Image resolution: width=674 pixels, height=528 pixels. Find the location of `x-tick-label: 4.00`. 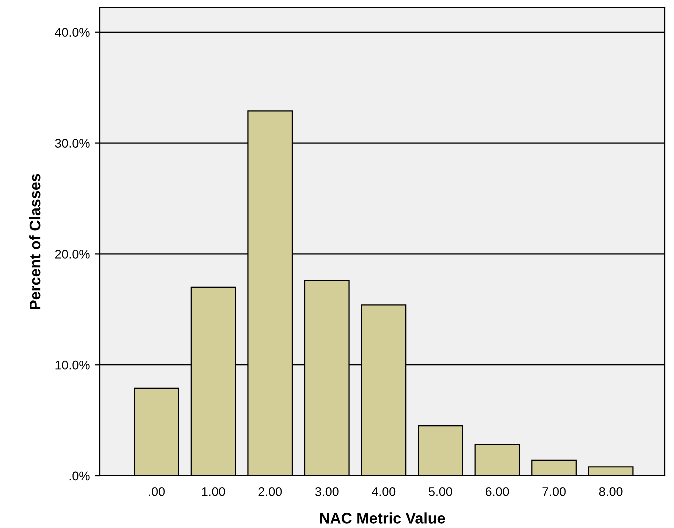

x-tick-label: 4.00 is located at coordinates (384, 491).